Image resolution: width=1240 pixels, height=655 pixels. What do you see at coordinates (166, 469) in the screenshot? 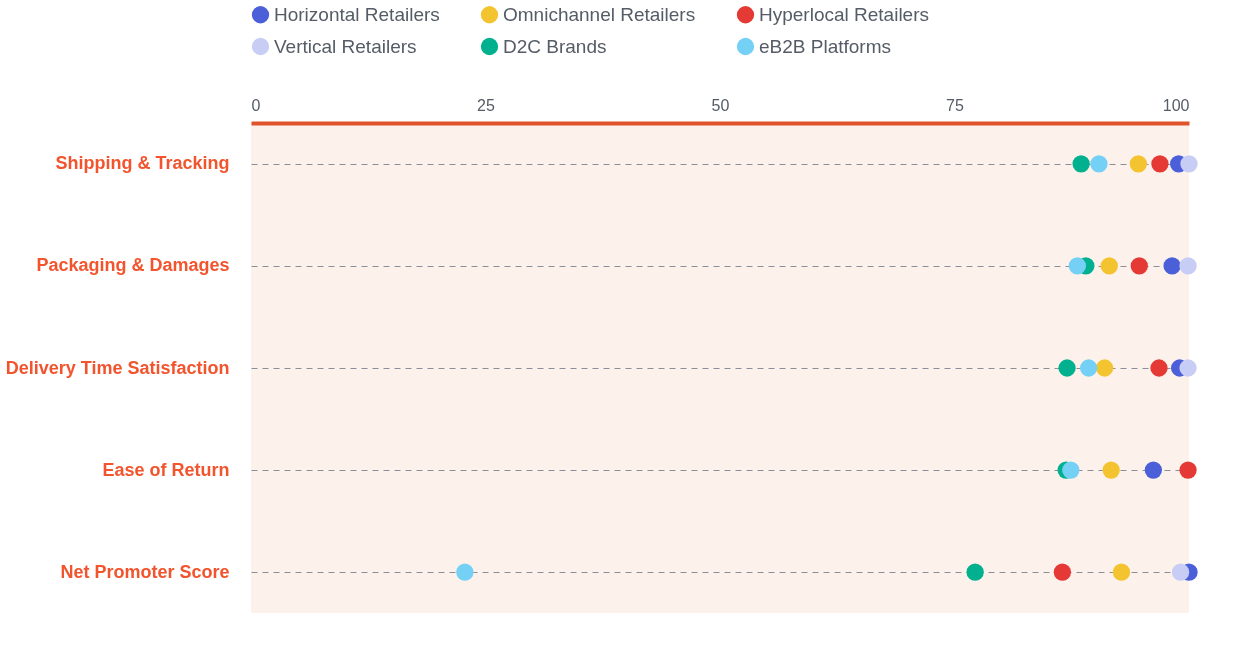
I see `y-tick-label: Ease of Return` at bounding box center [166, 469].